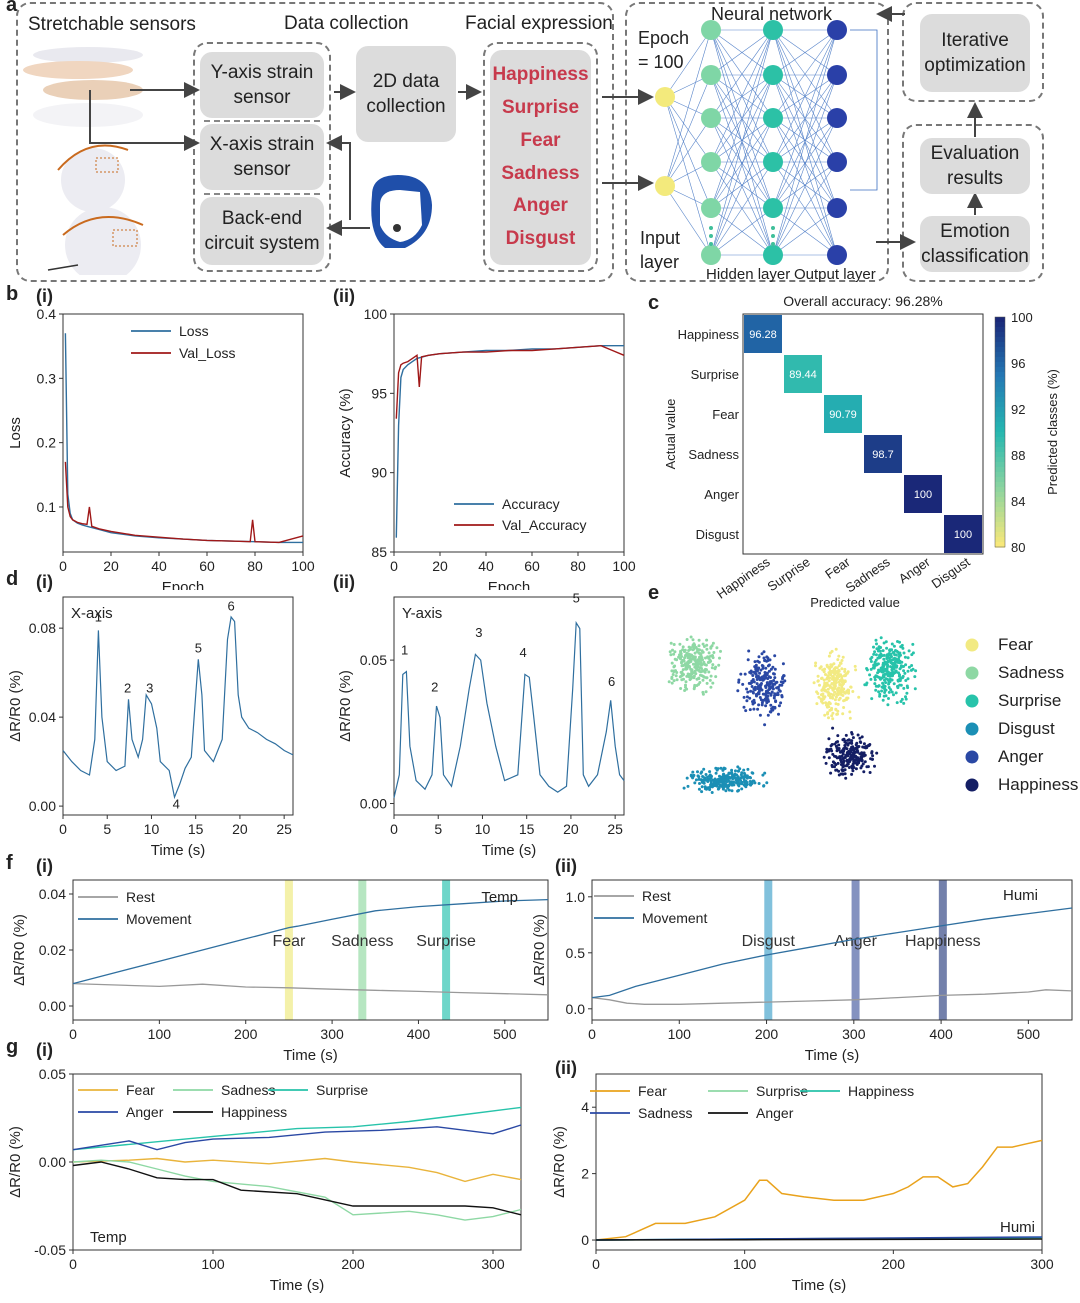  What do you see at coordinates (379, 393) in the screenshot?
I see `y-tick-label: 95` at bounding box center [379, 393].